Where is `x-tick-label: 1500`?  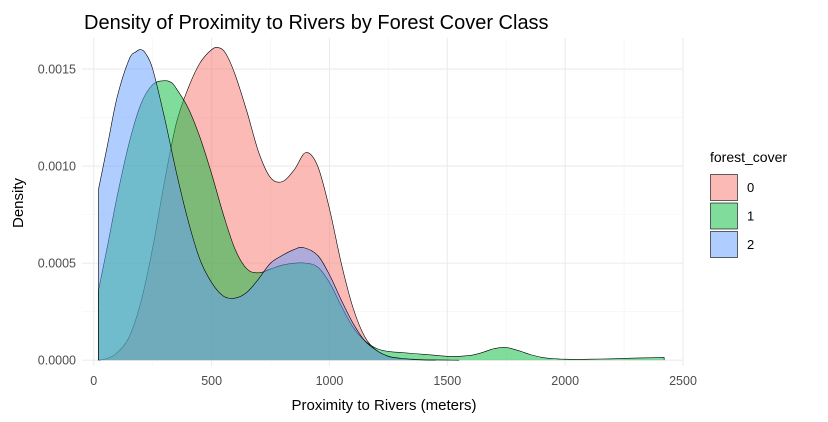 x-tick-label: 1500 is located at coordinates (447, 381).